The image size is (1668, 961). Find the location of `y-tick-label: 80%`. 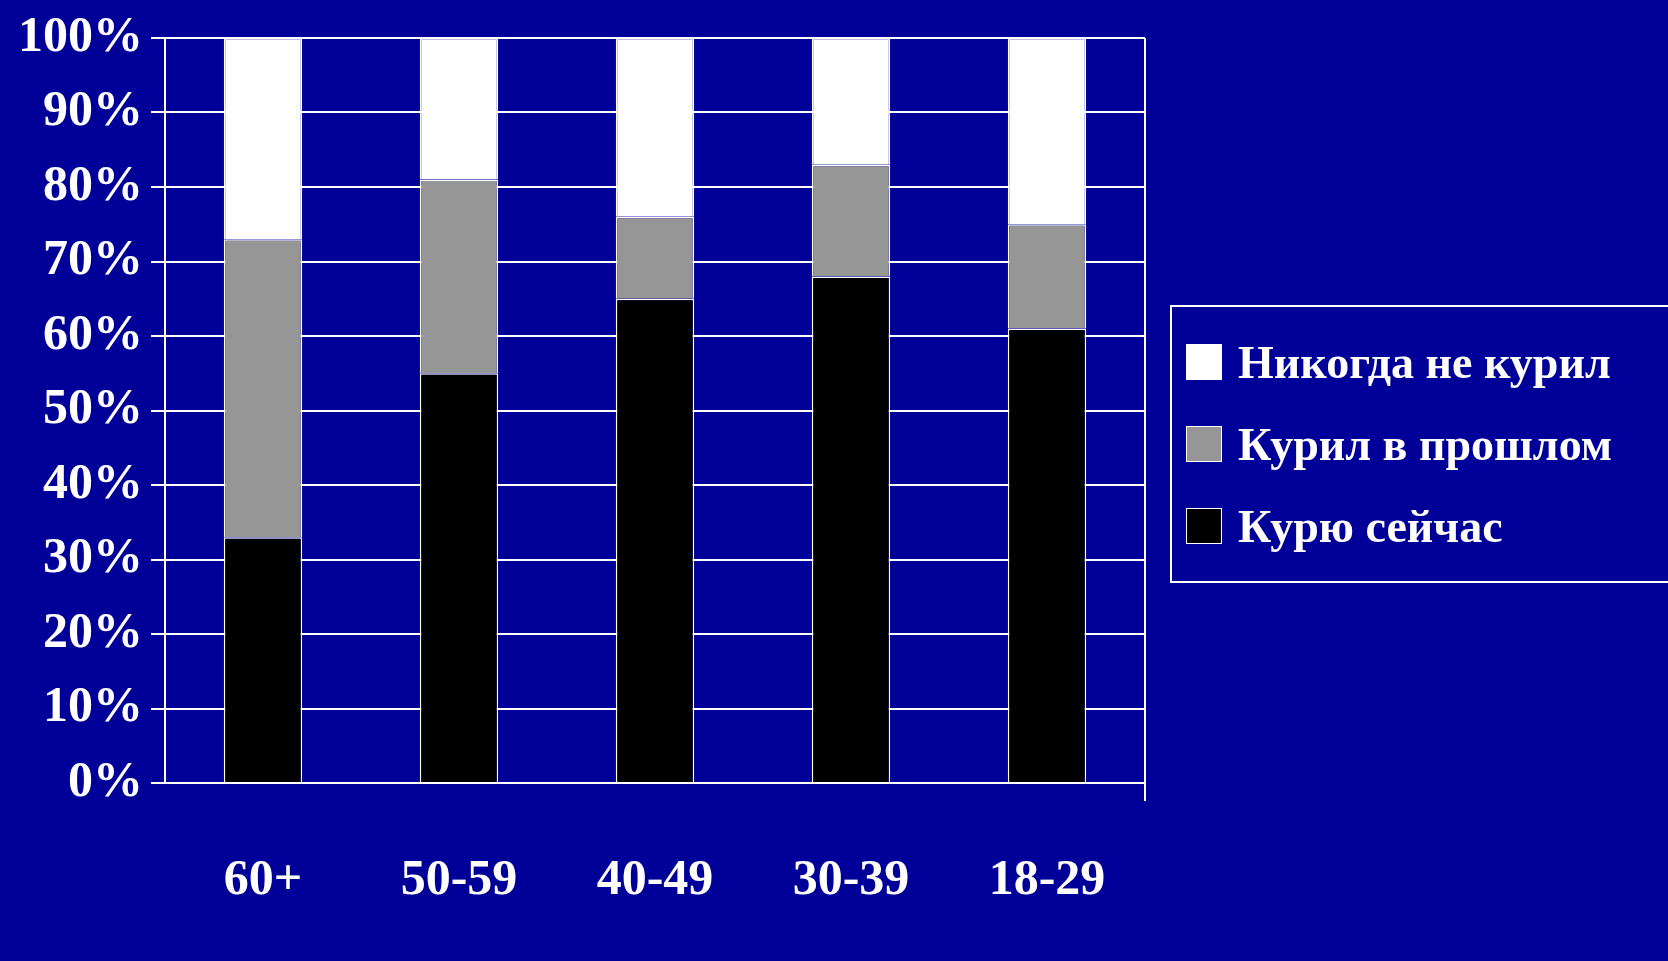

y-tick-label: 80% is located at coordinates (93, 182).